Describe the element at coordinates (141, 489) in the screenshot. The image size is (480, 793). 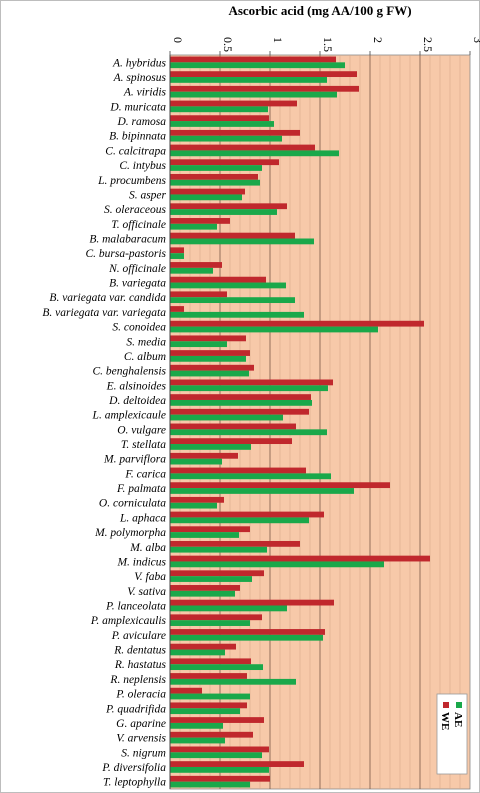
I see `category-label: F. palmata` at that location.